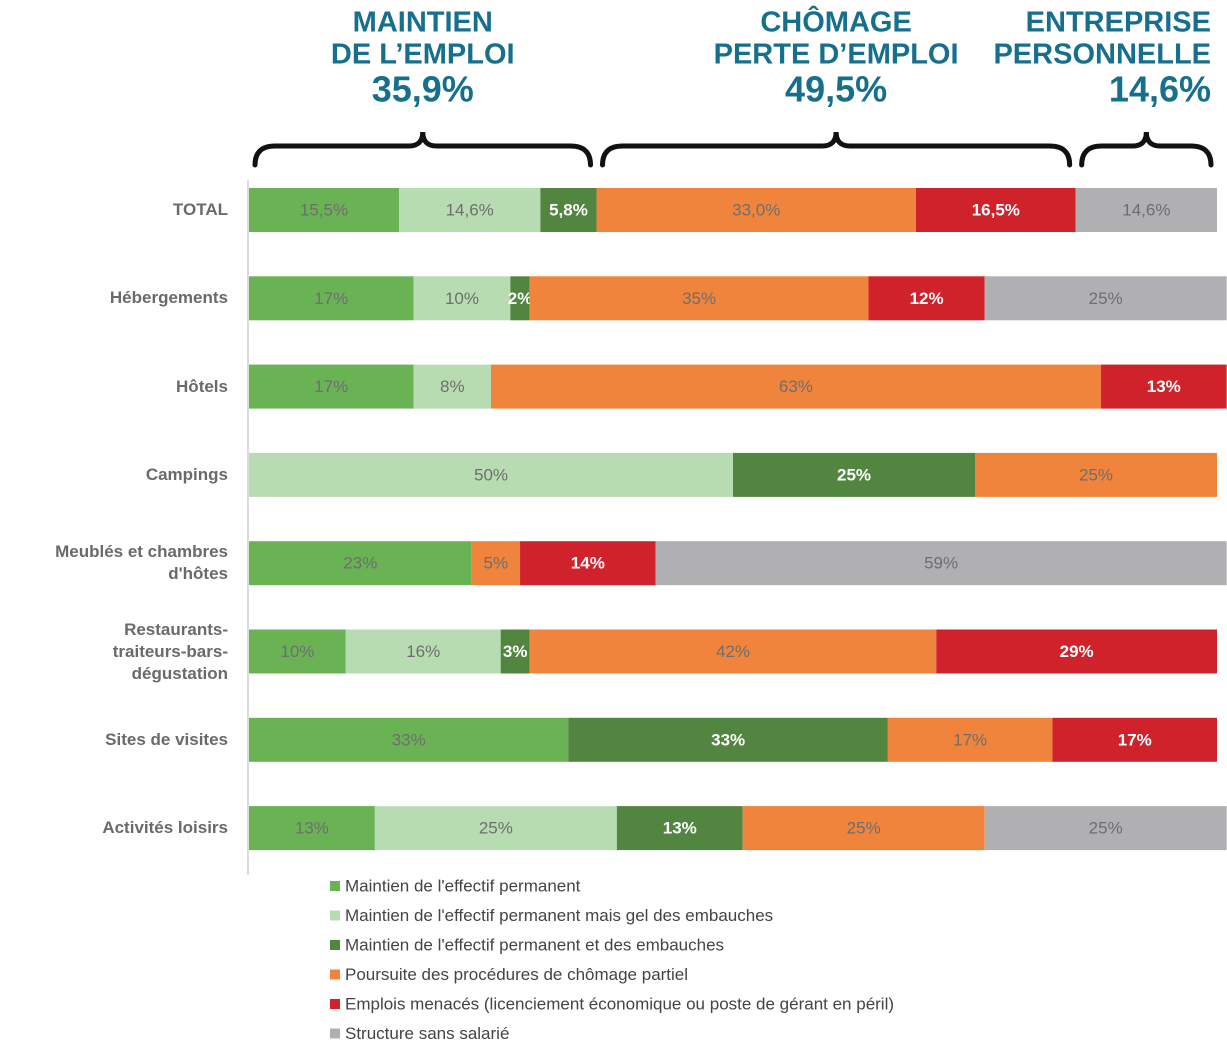 This screenshot has height=1063, width=1227. I want to click on annotation-value: 35,9%, so click(423, 89).